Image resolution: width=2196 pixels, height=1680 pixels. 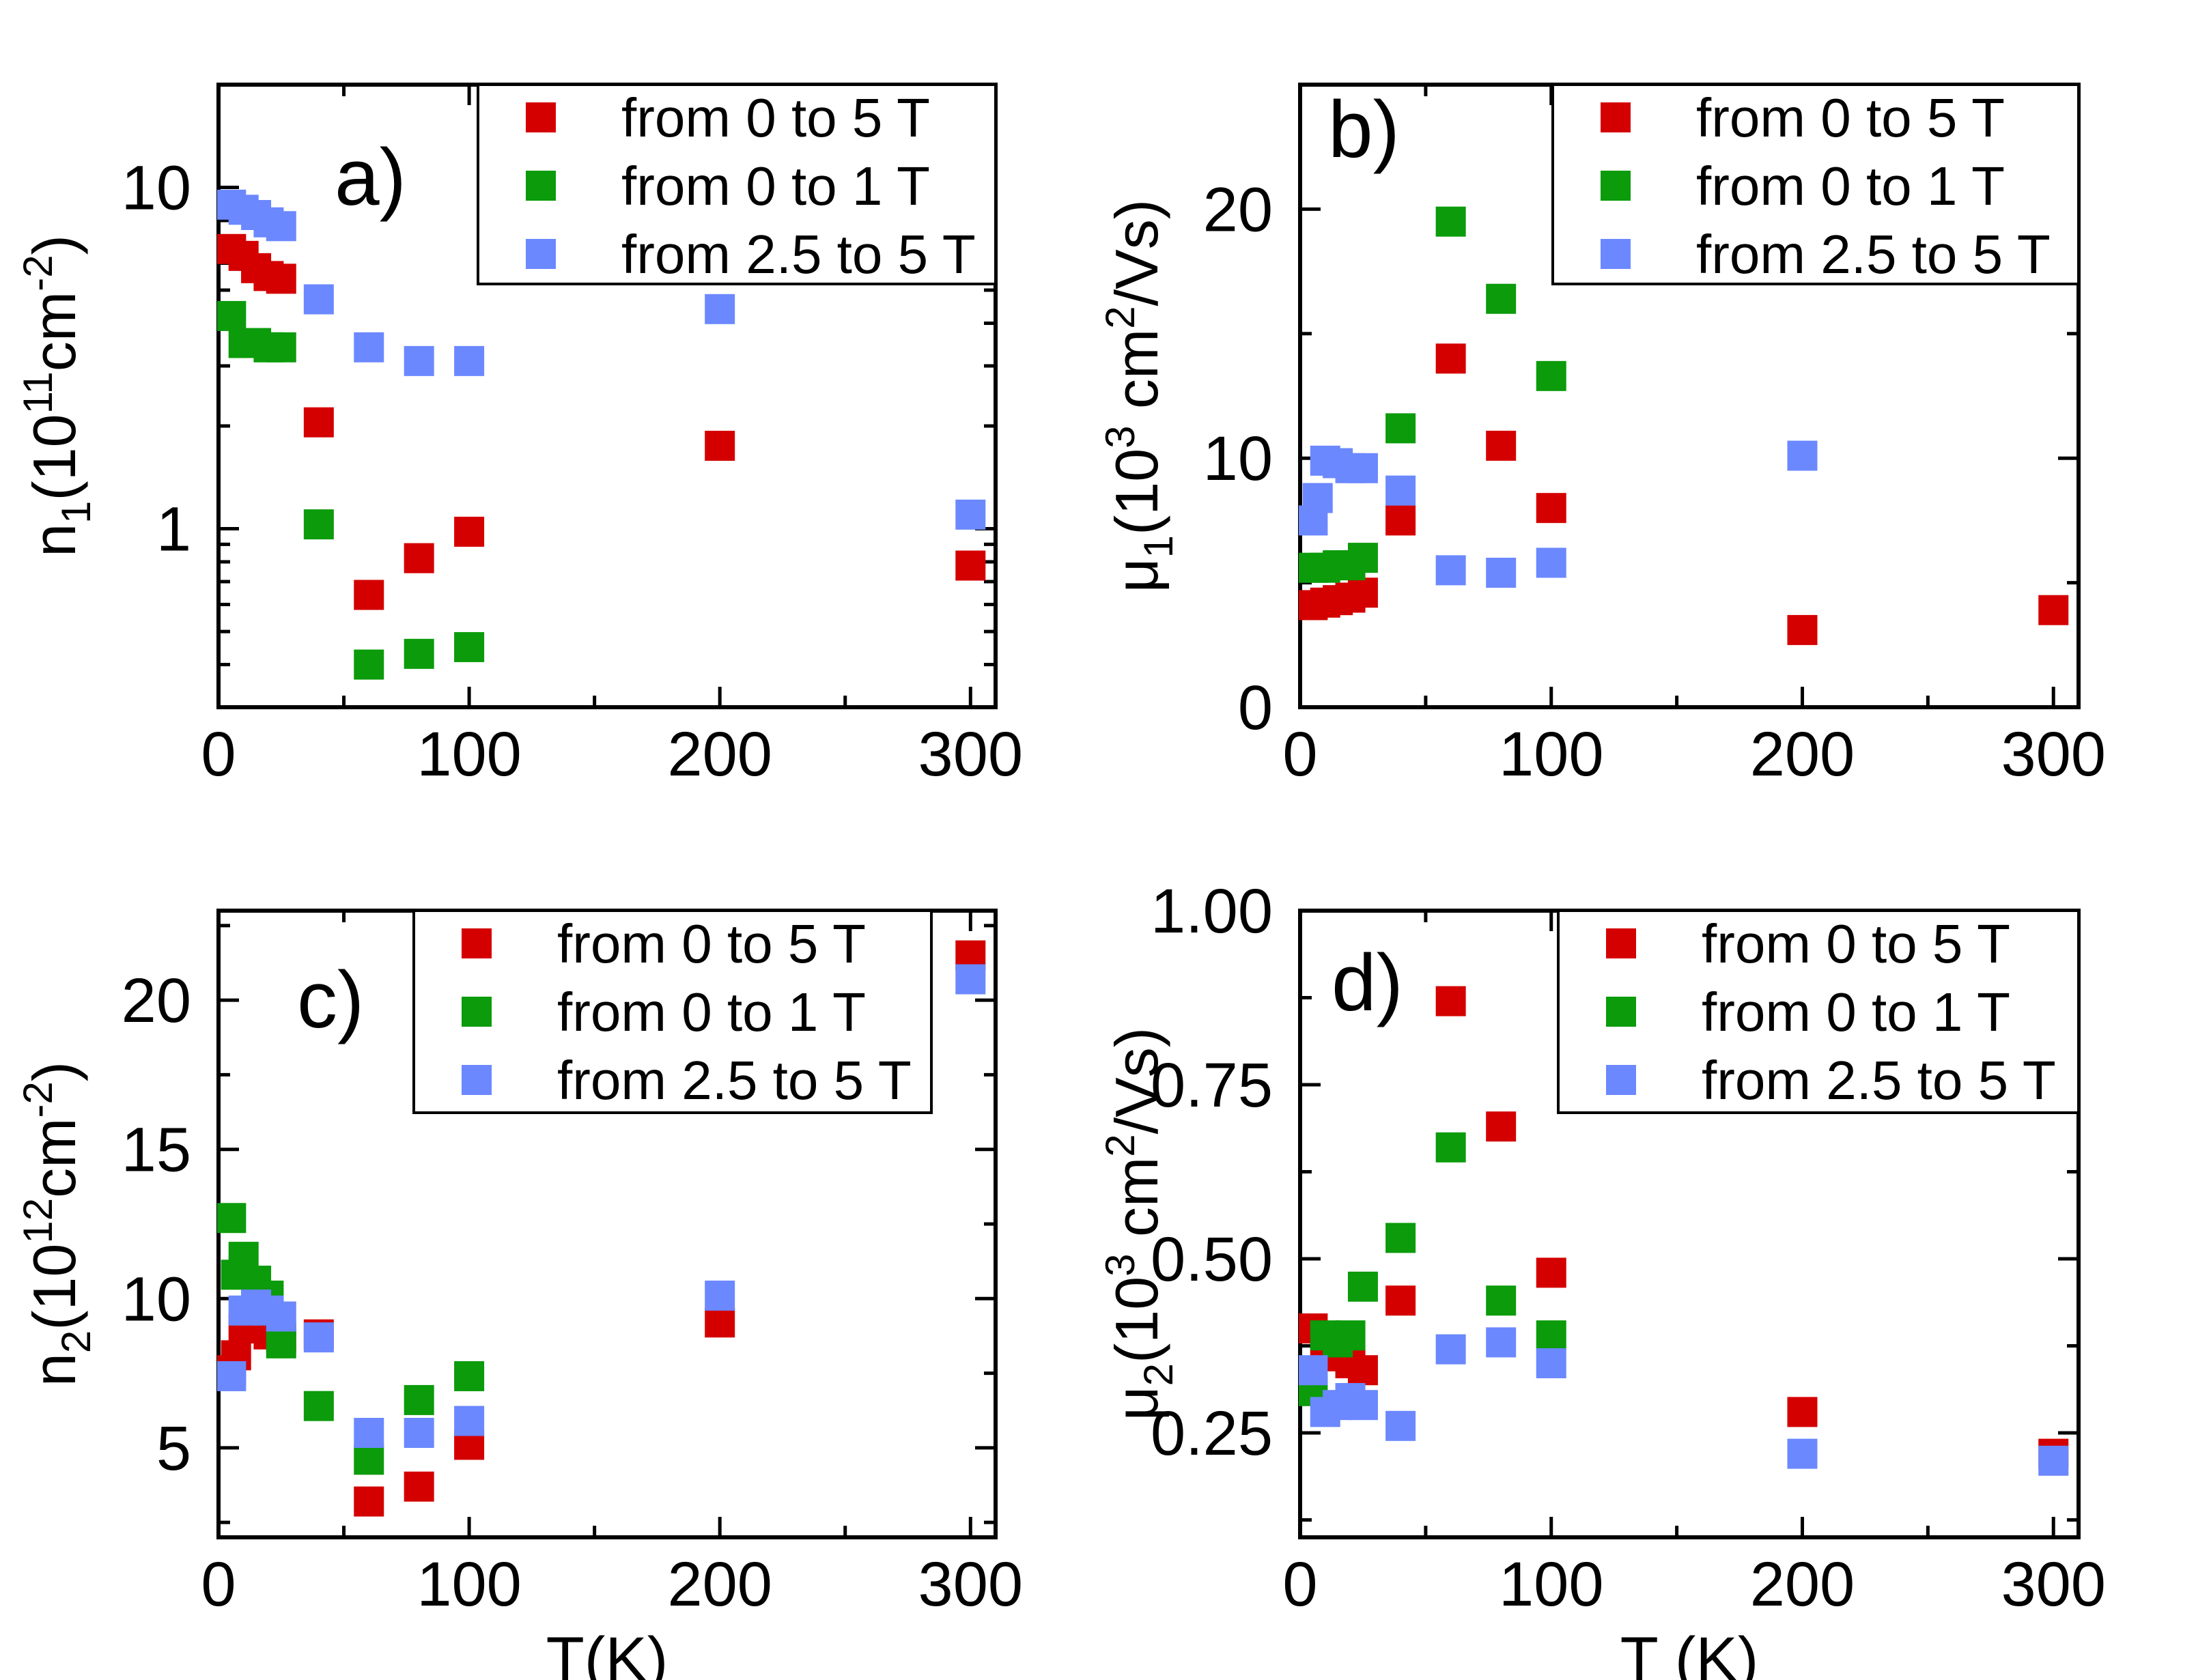 I want to click on panel-label: b), so click(x=1364, y=130).